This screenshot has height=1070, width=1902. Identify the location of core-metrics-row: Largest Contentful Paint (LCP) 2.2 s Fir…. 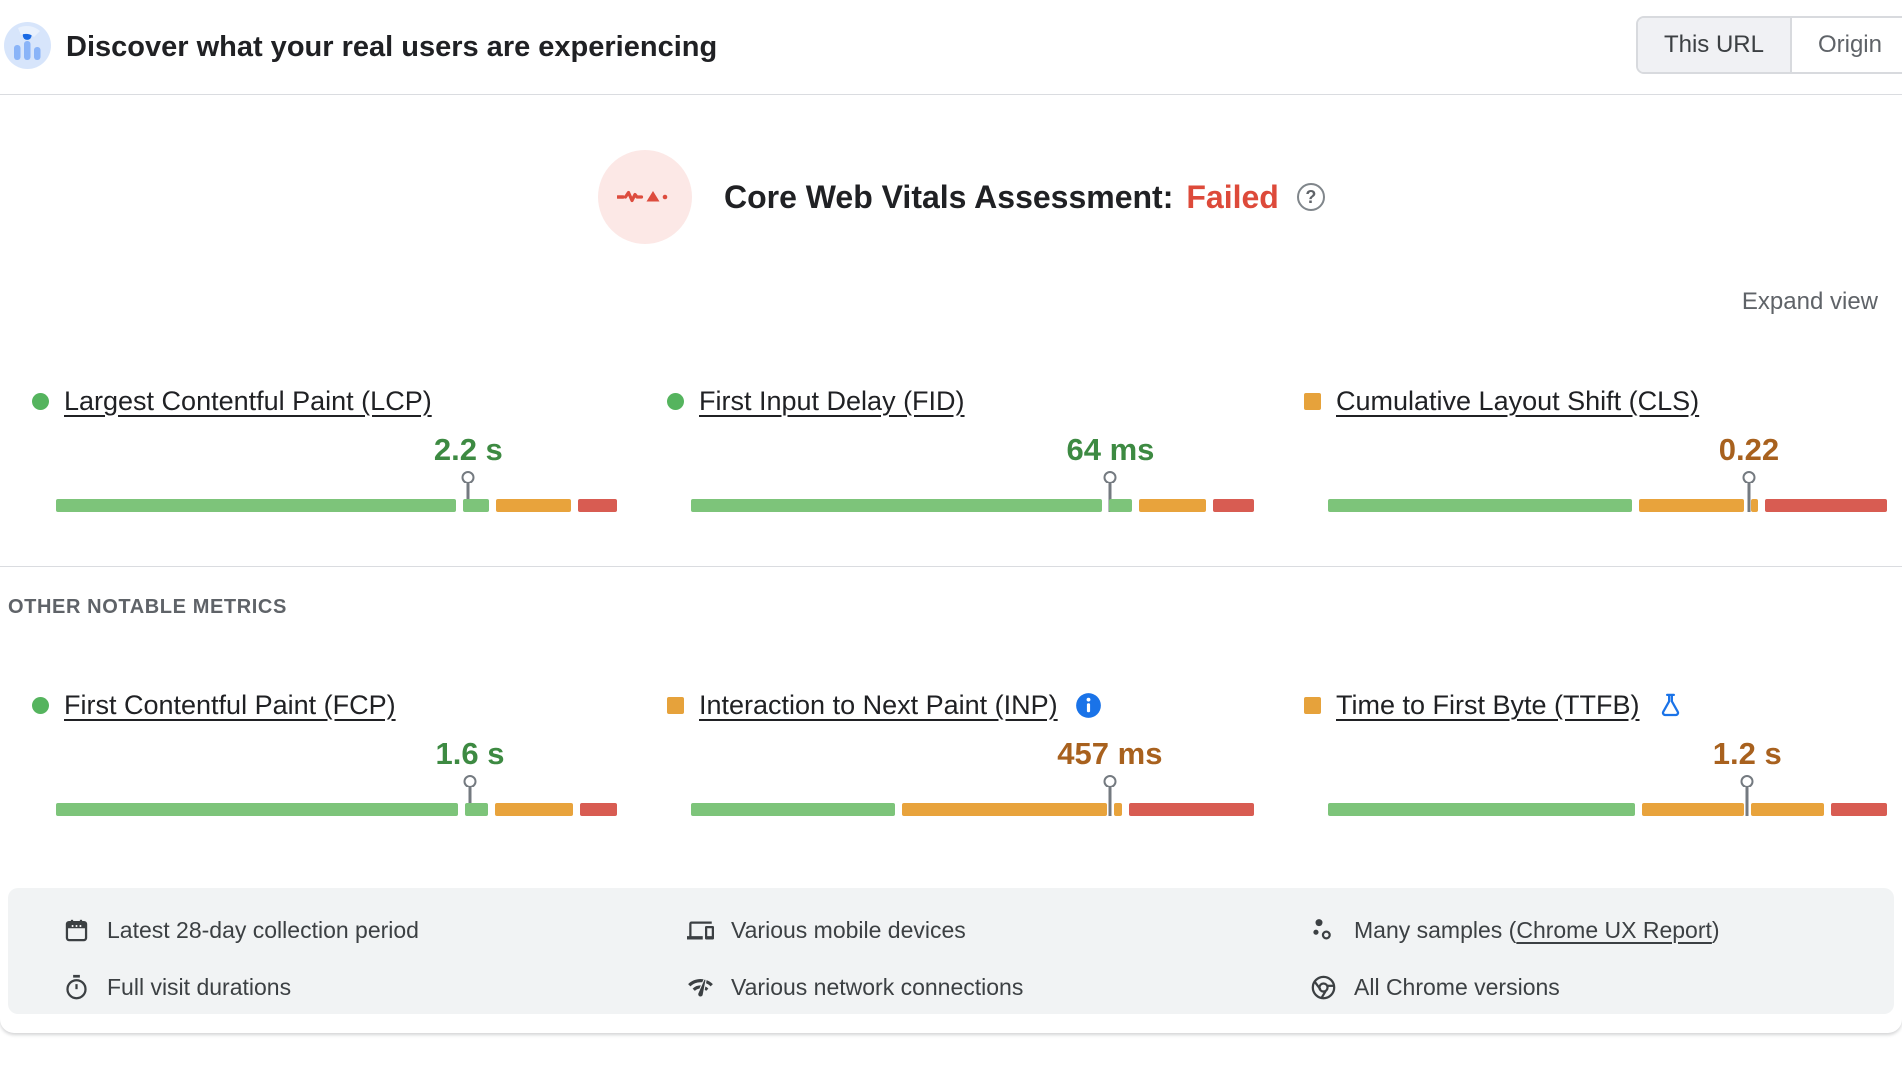
(959, 446).